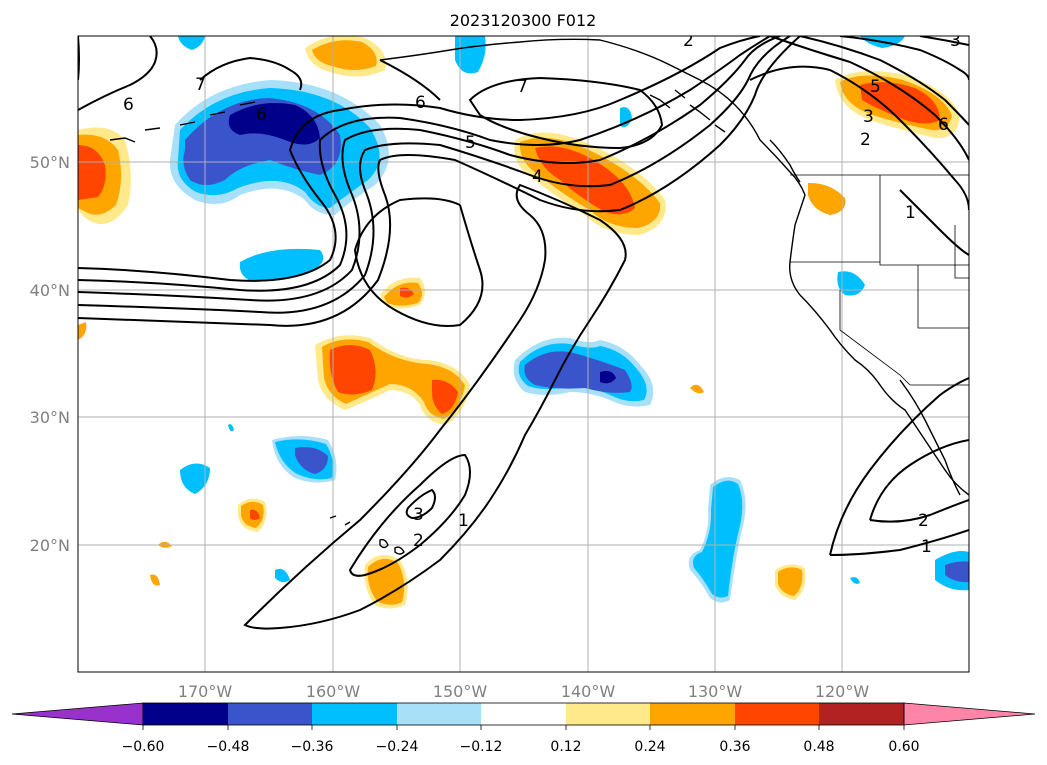  Describe the element at coordinates (879, 280) in the screenshot. I see `political-borders` at that location.